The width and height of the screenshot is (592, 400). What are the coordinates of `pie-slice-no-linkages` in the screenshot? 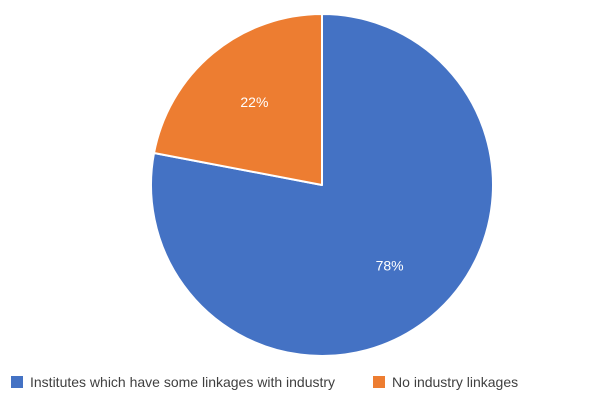 It's located at (238, 99).